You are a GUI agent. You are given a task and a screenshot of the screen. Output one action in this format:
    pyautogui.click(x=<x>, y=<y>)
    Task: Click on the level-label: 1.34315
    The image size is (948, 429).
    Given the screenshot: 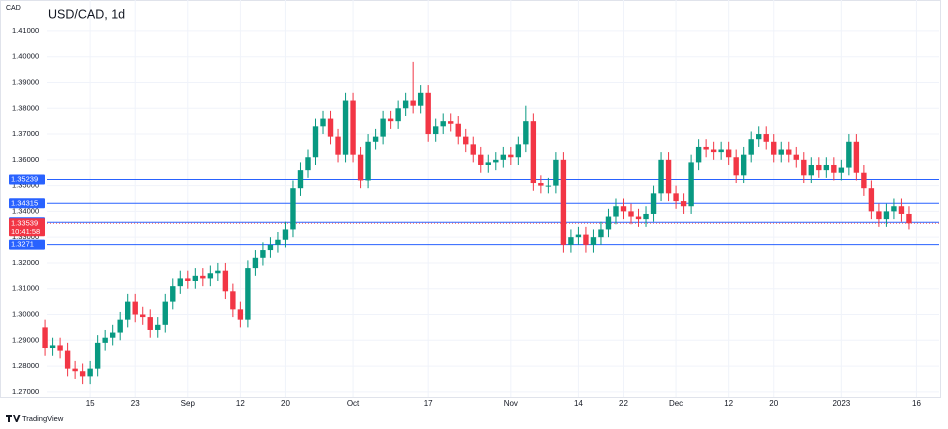 What is the action you would take?
    pyautogui.click(x=24, y=202)
    